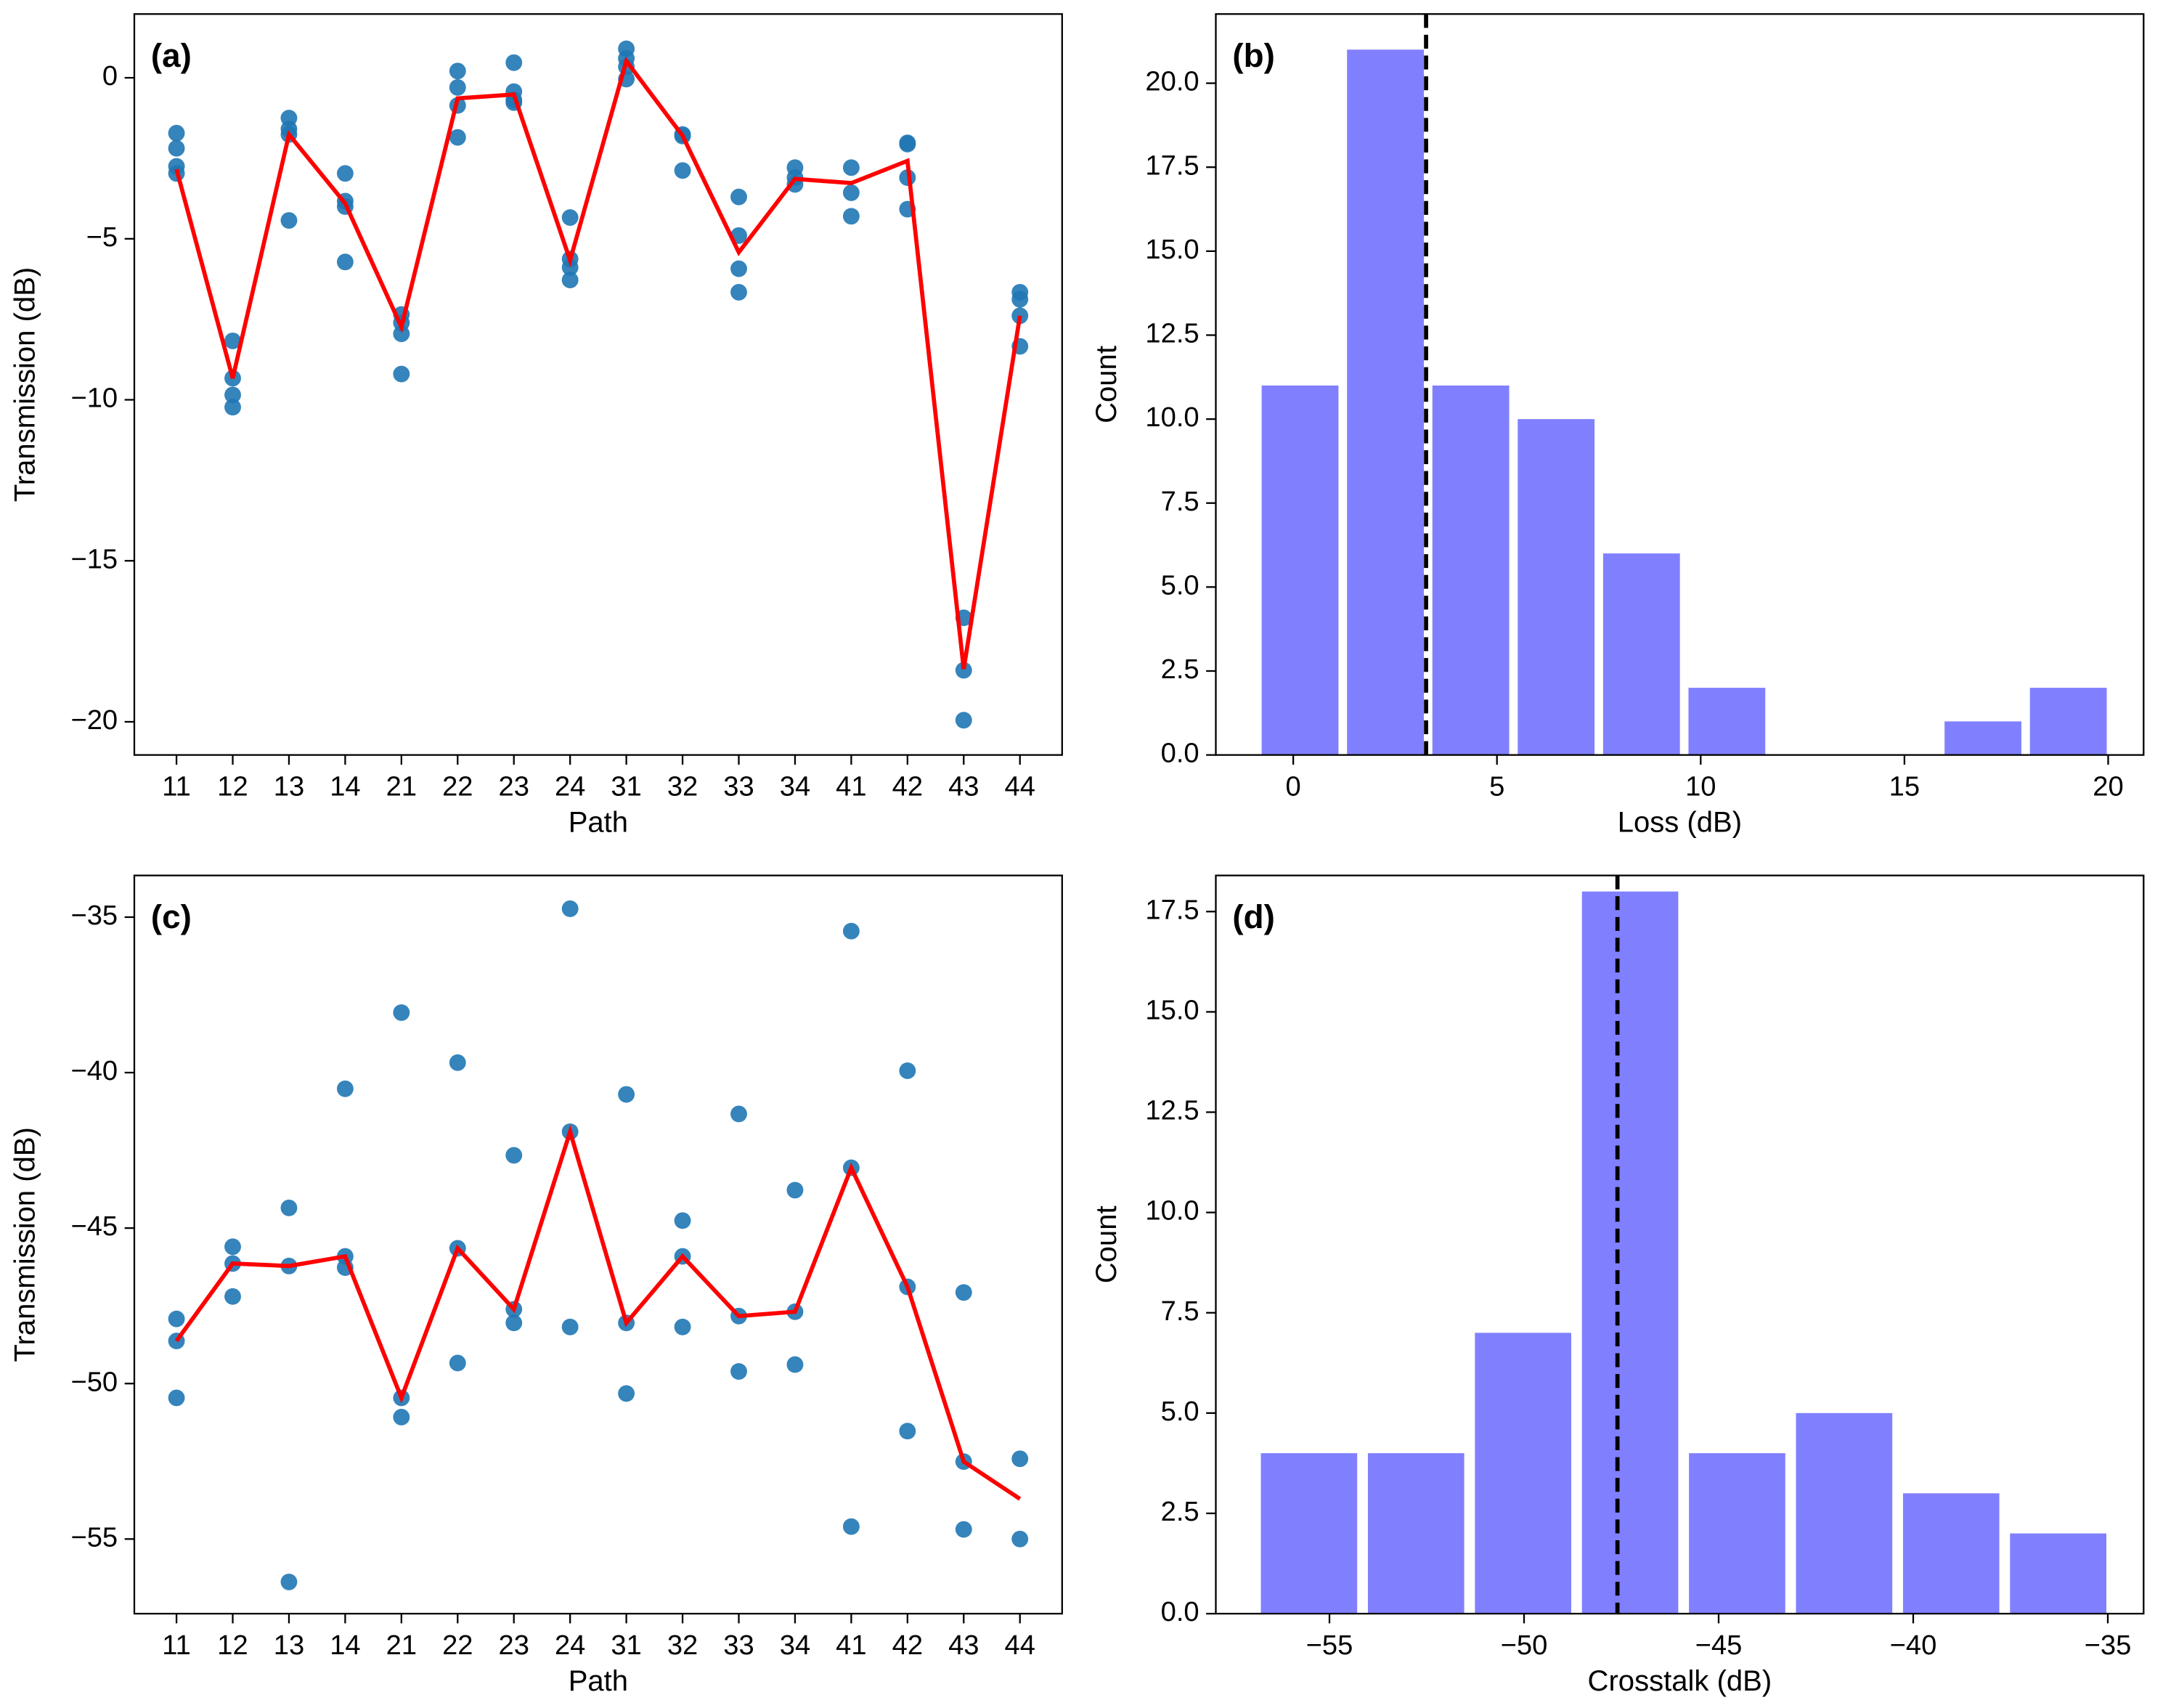  Describe the element at coordinates (402, 1645) in the screenshot. I see `x-tick-label: 21` at that location.